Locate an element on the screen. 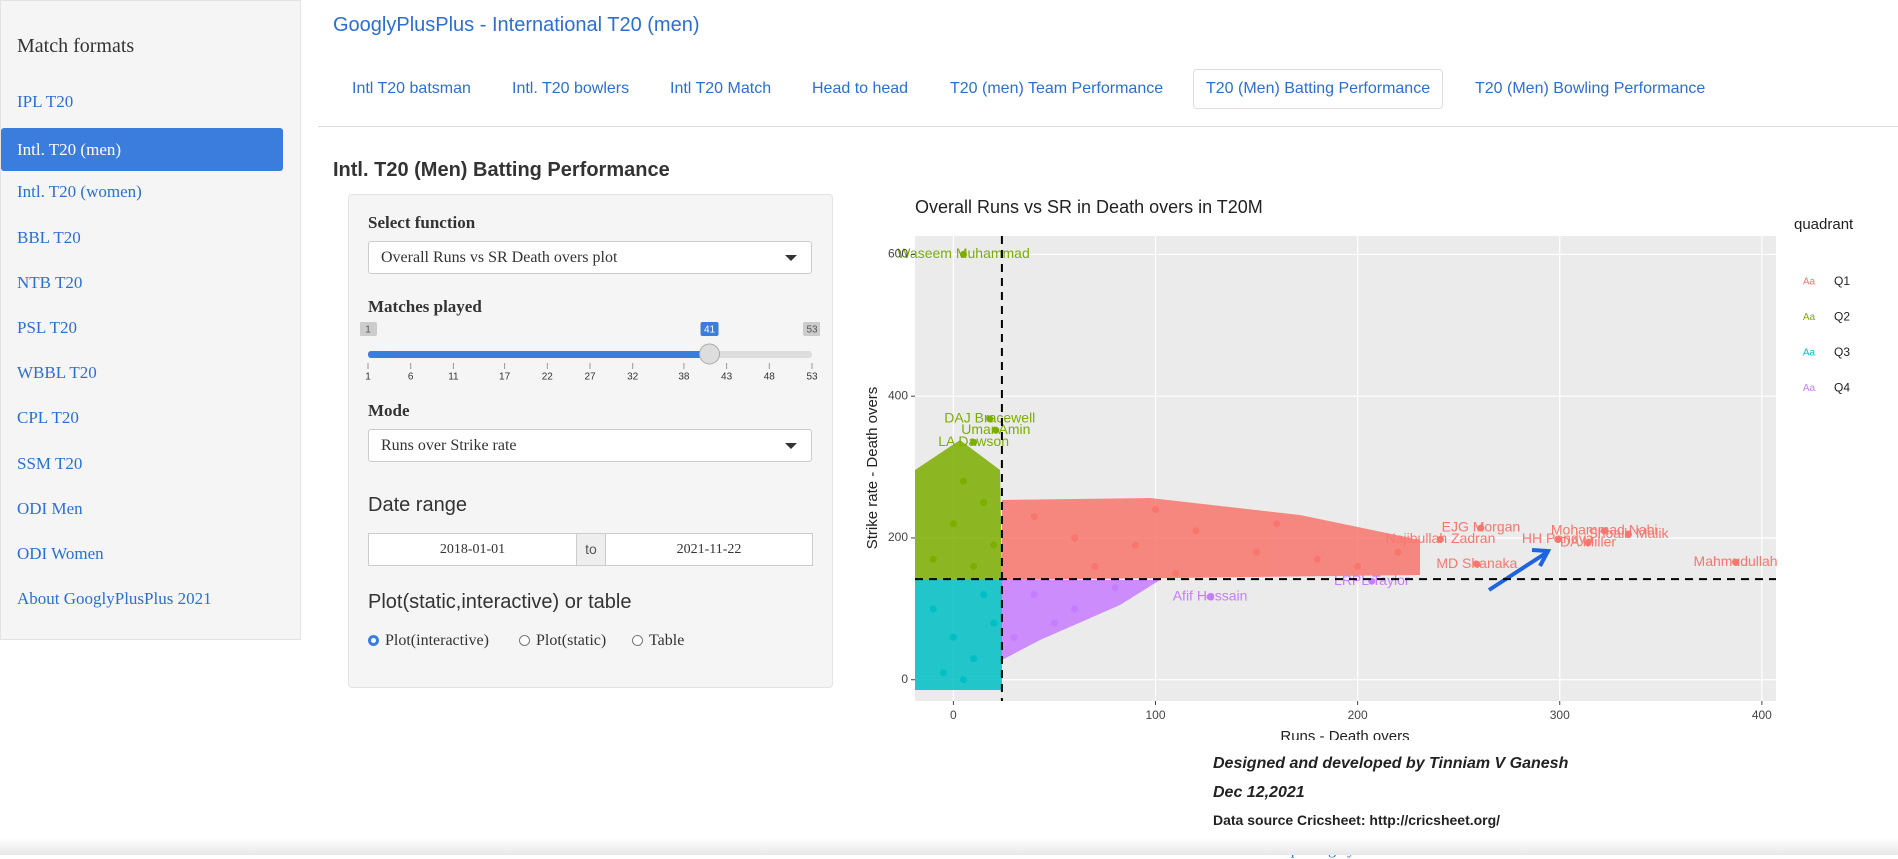  slider-fill is located at coordinates (539, 354).